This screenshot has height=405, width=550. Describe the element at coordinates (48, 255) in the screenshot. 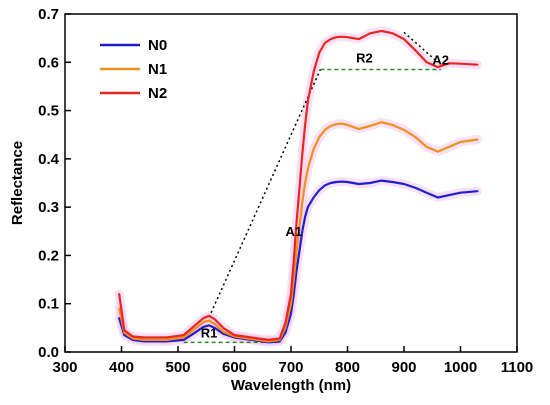

I see `y-tick-label: 0.2` at that location.